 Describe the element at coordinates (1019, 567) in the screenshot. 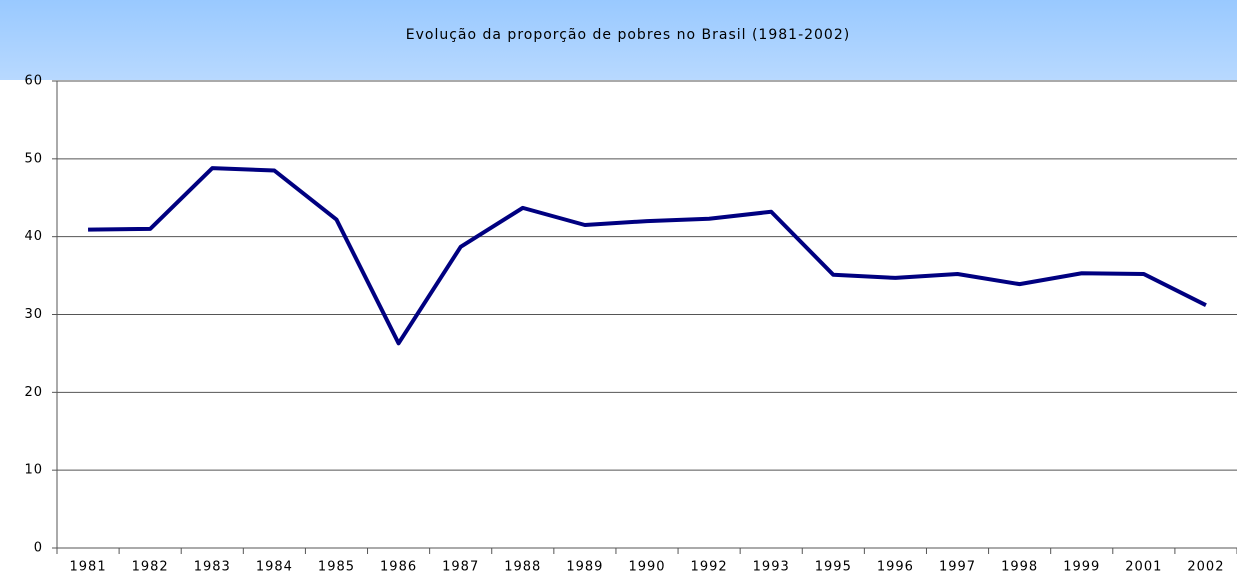

I see `x-tick-label: 1998` at that location.